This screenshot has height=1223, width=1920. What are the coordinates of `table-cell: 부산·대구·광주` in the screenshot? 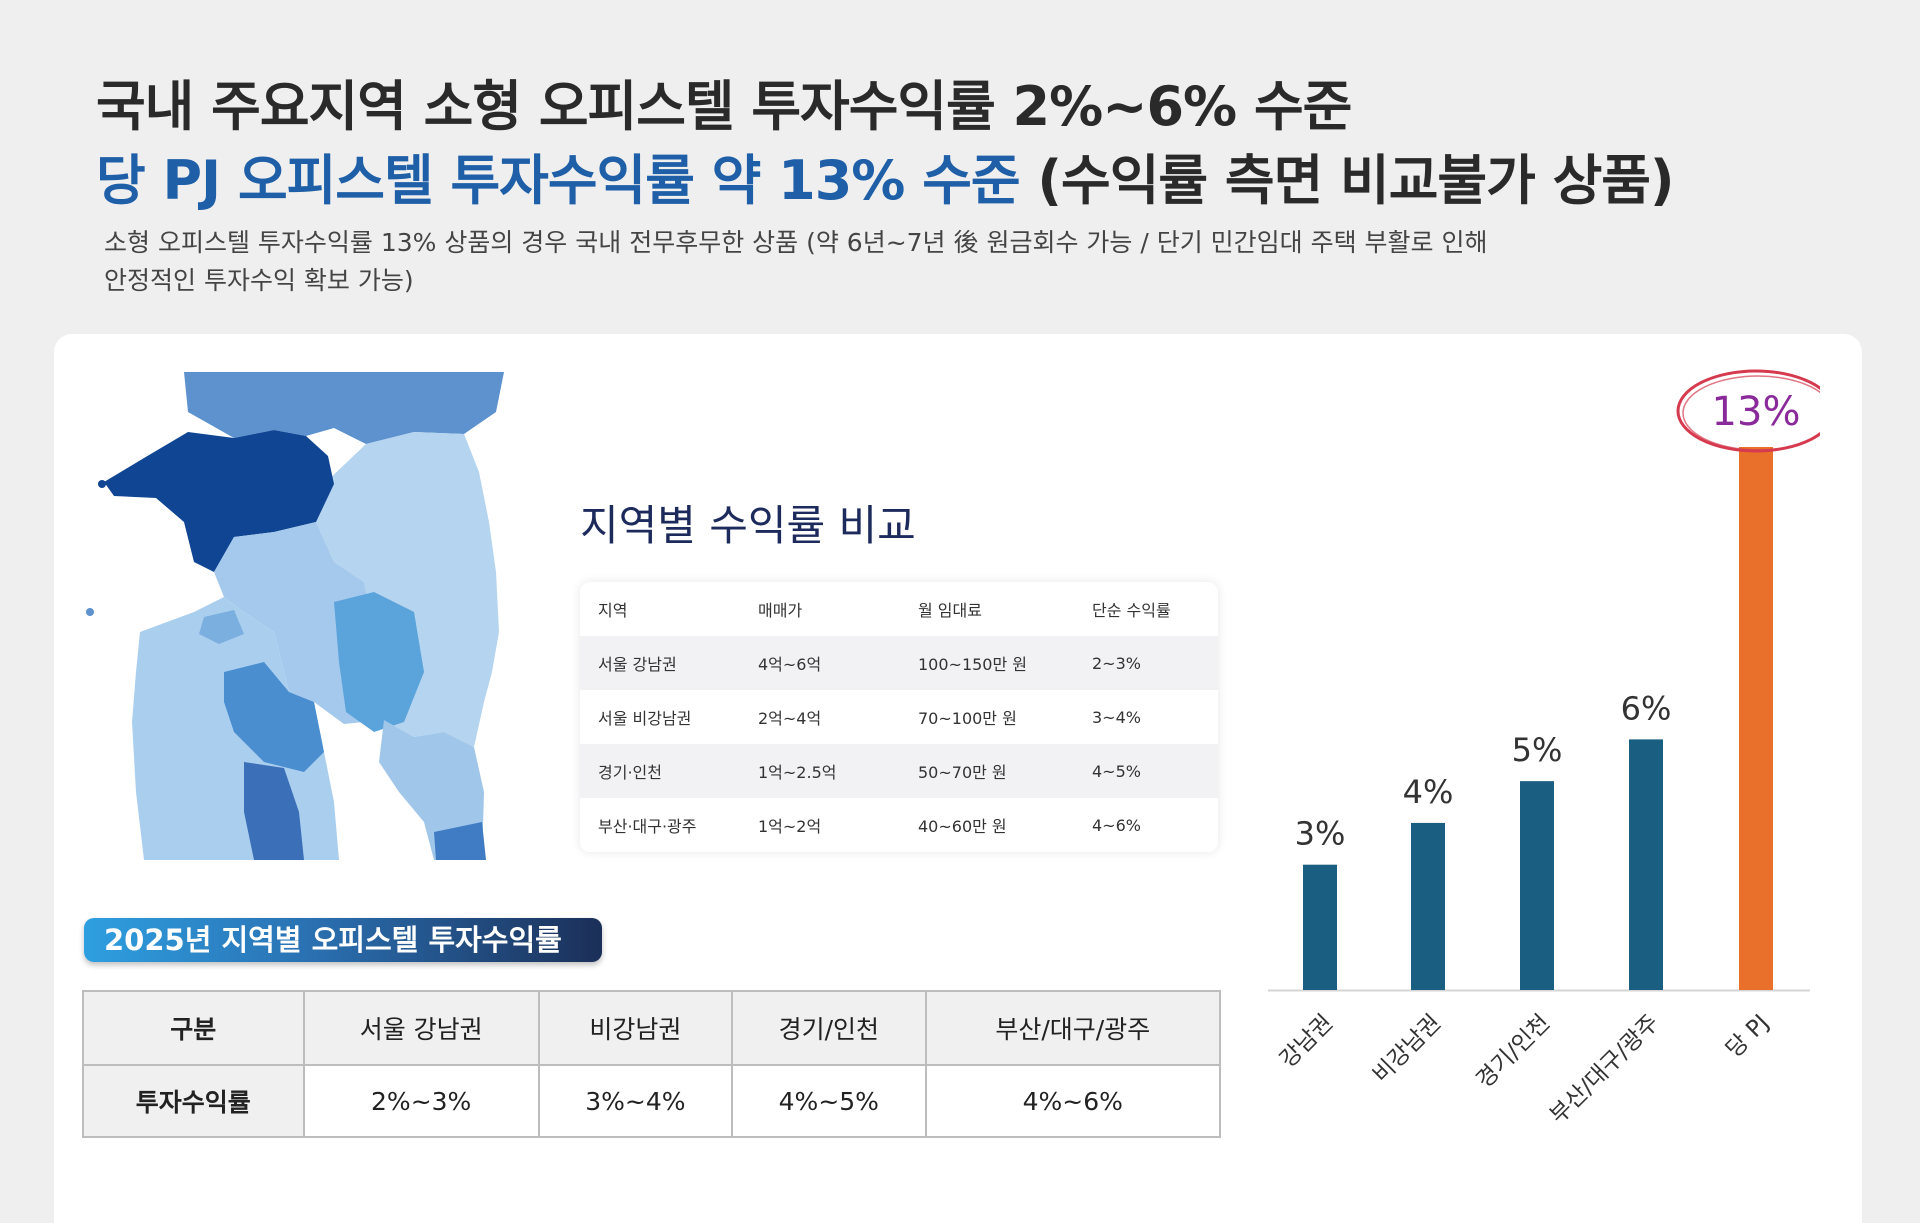 It's located at (647, 826).